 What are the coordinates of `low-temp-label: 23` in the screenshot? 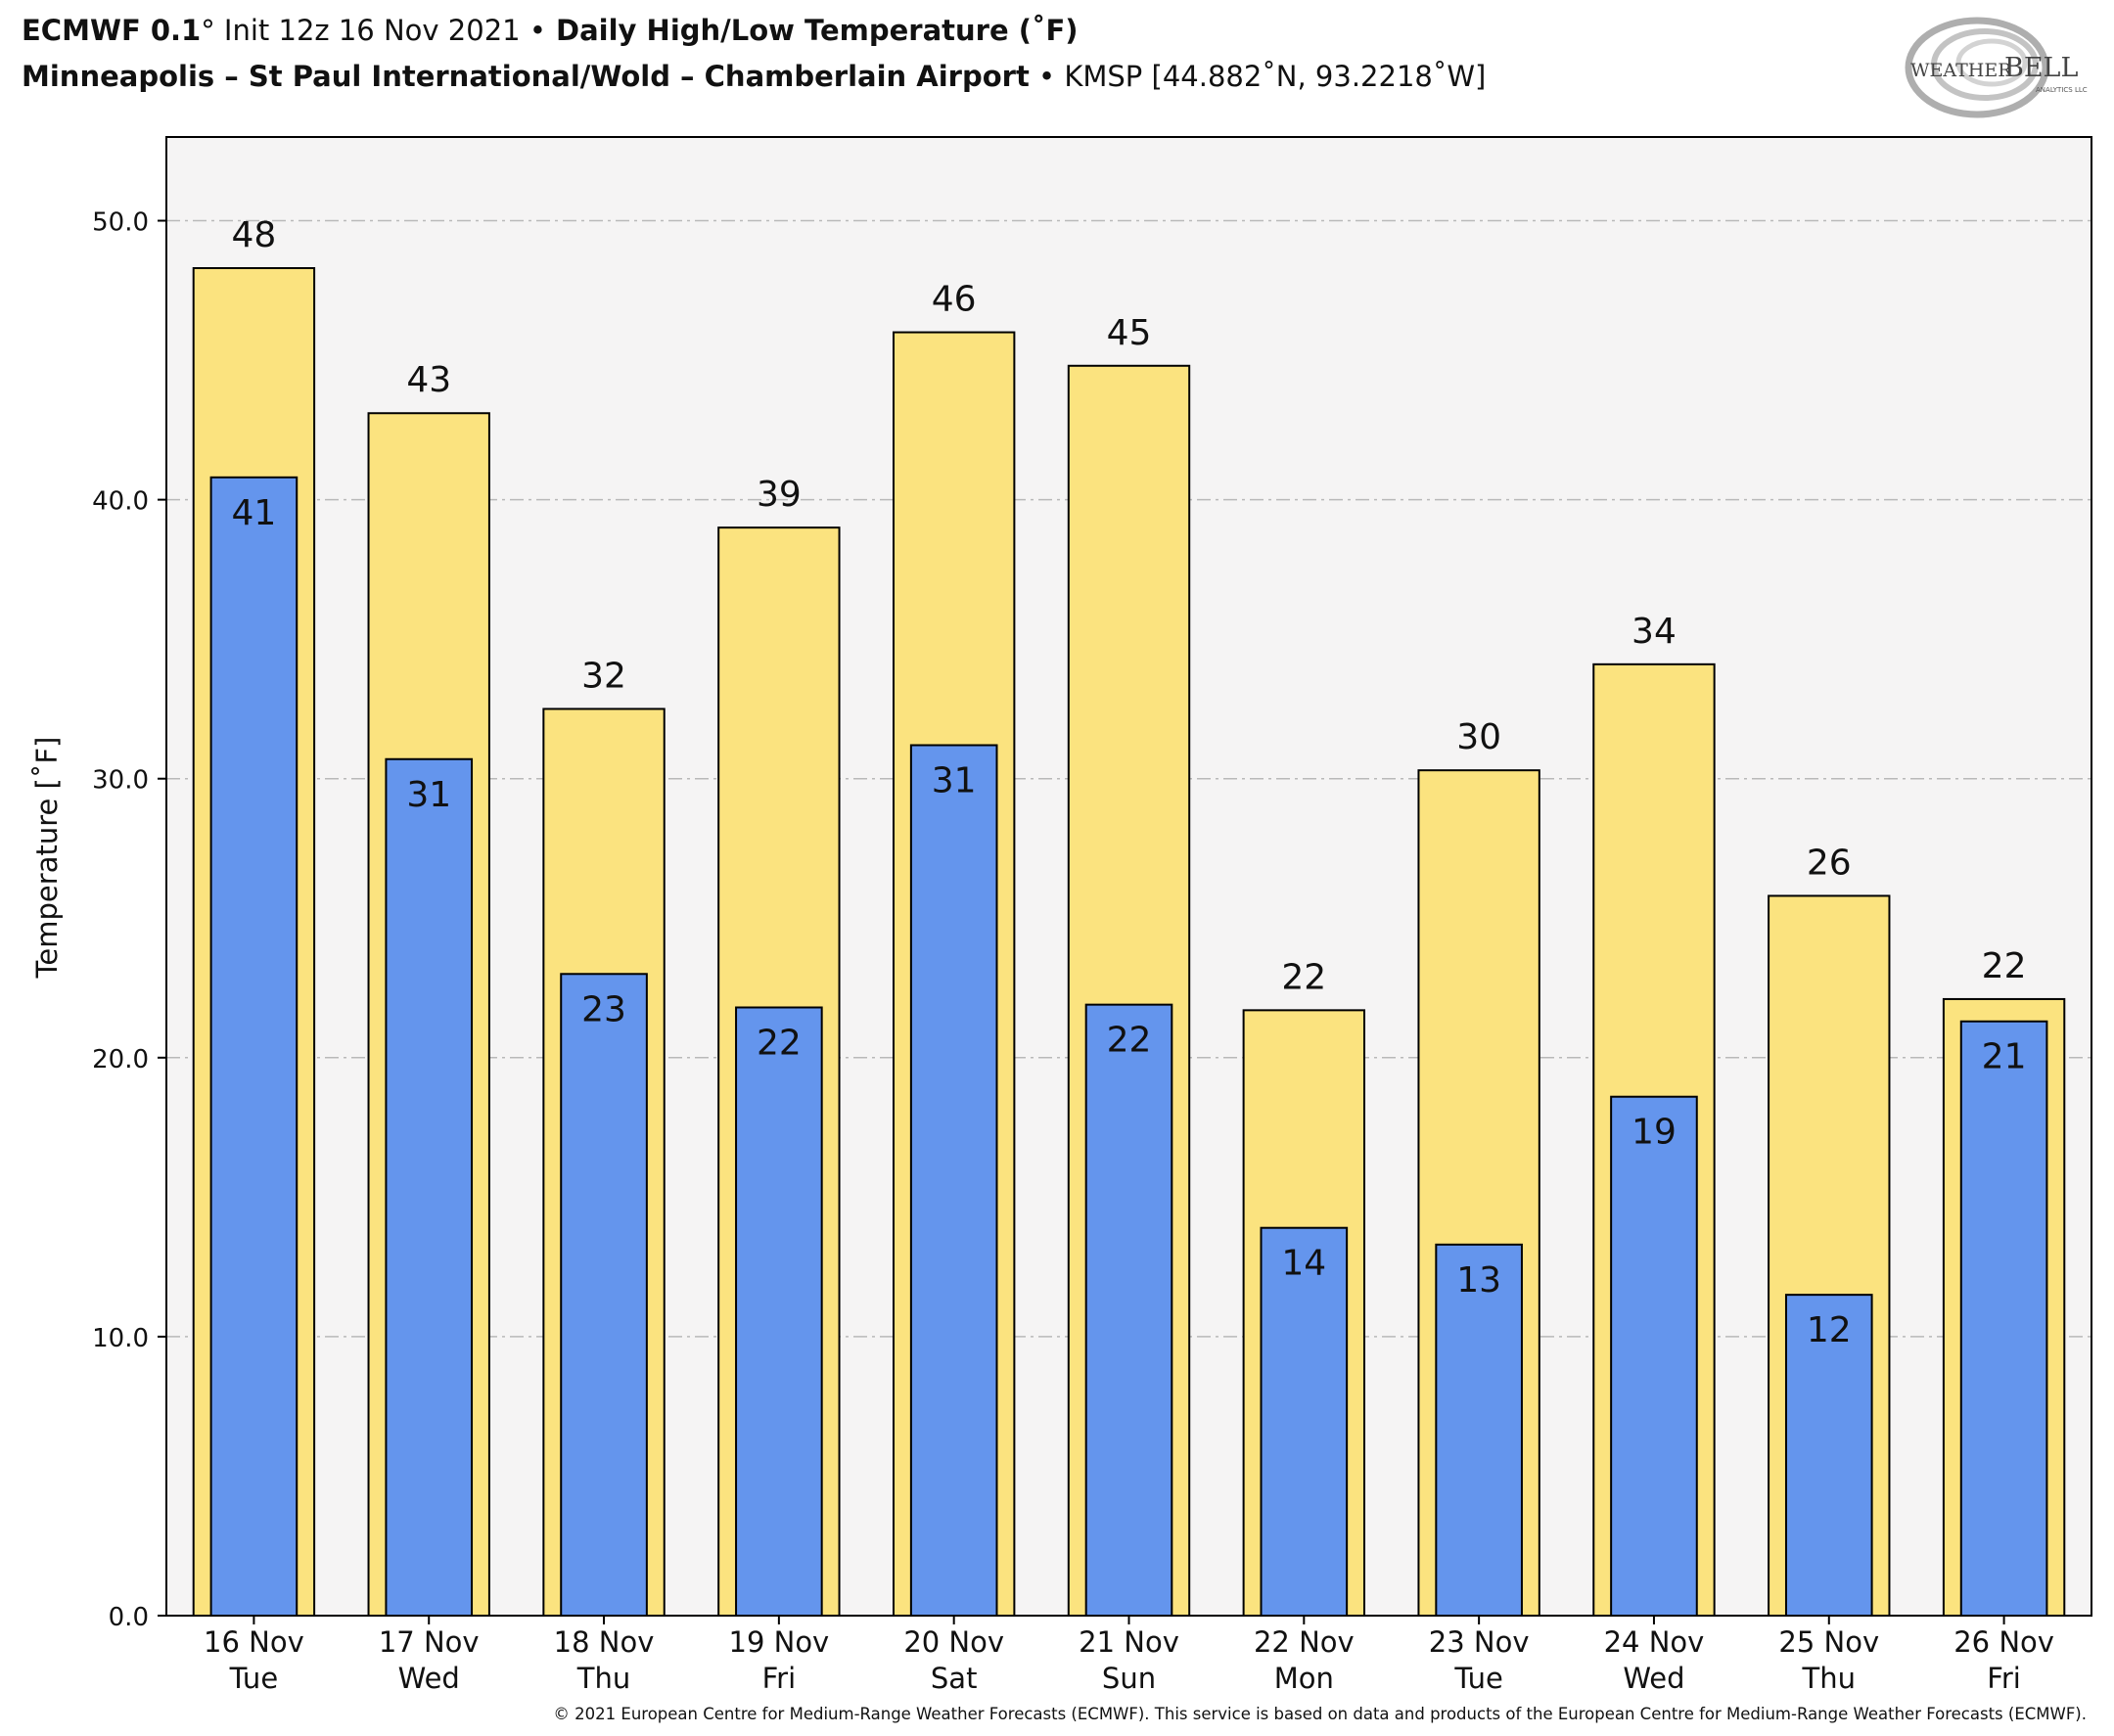 It's located at (603, 1009).